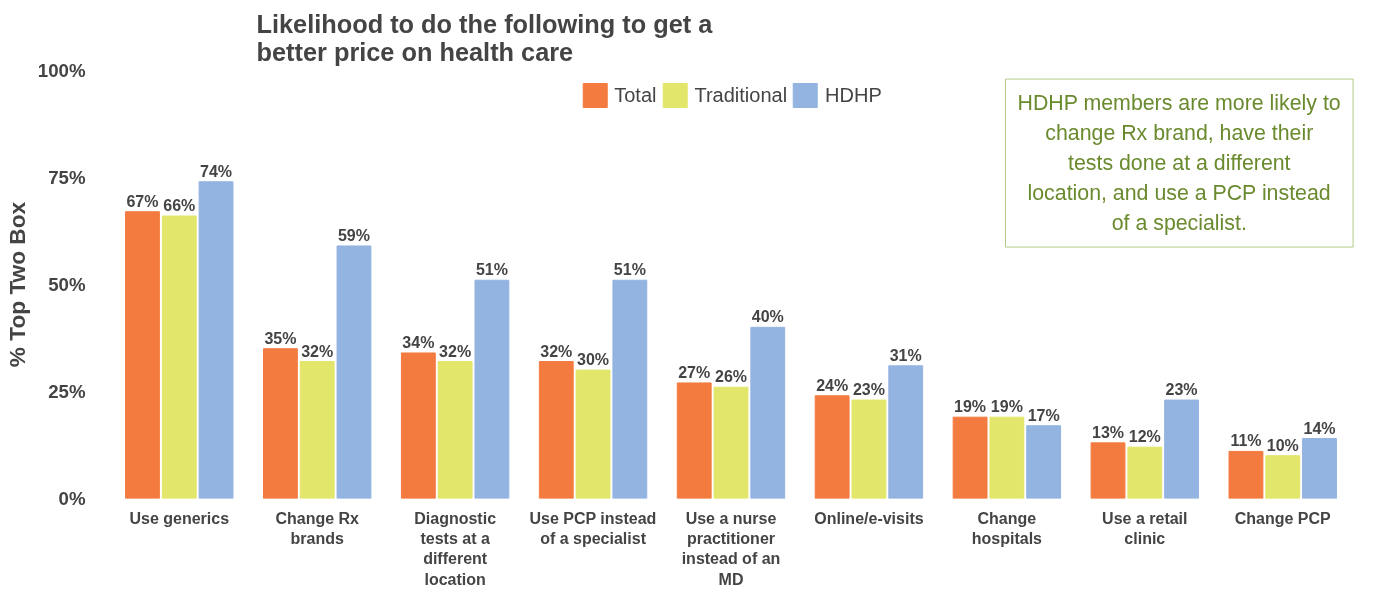  Describe the element at coordinates (1007, 528) in the screenshot. I see `x-tick-label: Change hospitals` at that location.